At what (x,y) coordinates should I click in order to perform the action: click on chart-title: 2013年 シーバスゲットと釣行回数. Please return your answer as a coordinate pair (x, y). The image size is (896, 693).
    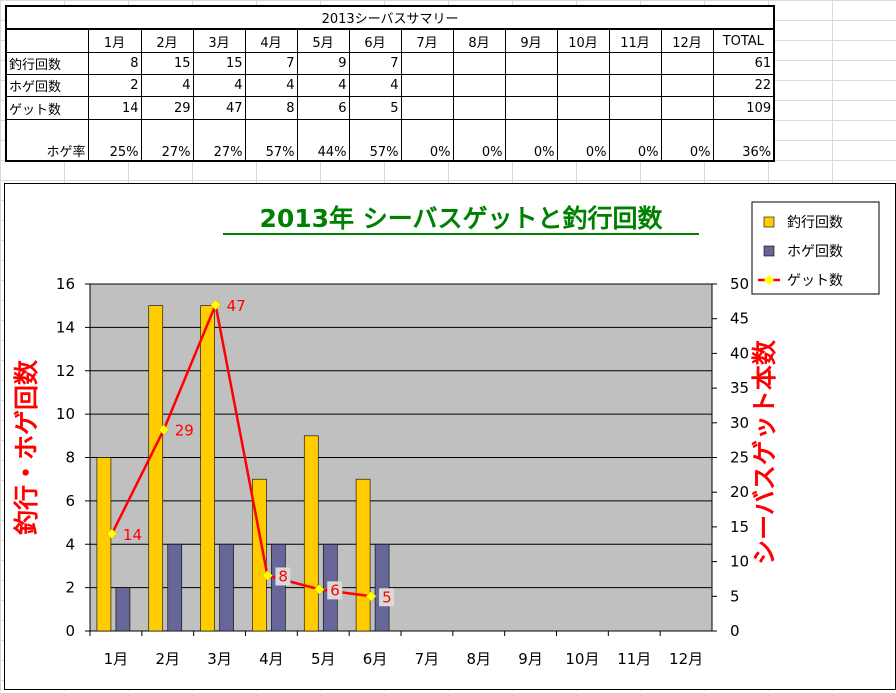
    Looking at the image, I should click on (461, 218).